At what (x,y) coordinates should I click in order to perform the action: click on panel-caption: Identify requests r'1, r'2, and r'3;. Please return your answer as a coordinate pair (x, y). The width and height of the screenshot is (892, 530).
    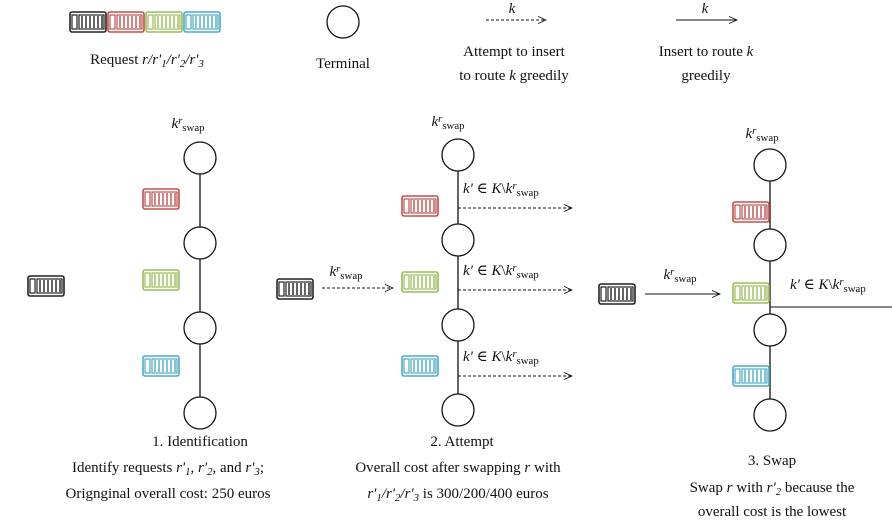
    Looking at the image, I should click on (168, 469).